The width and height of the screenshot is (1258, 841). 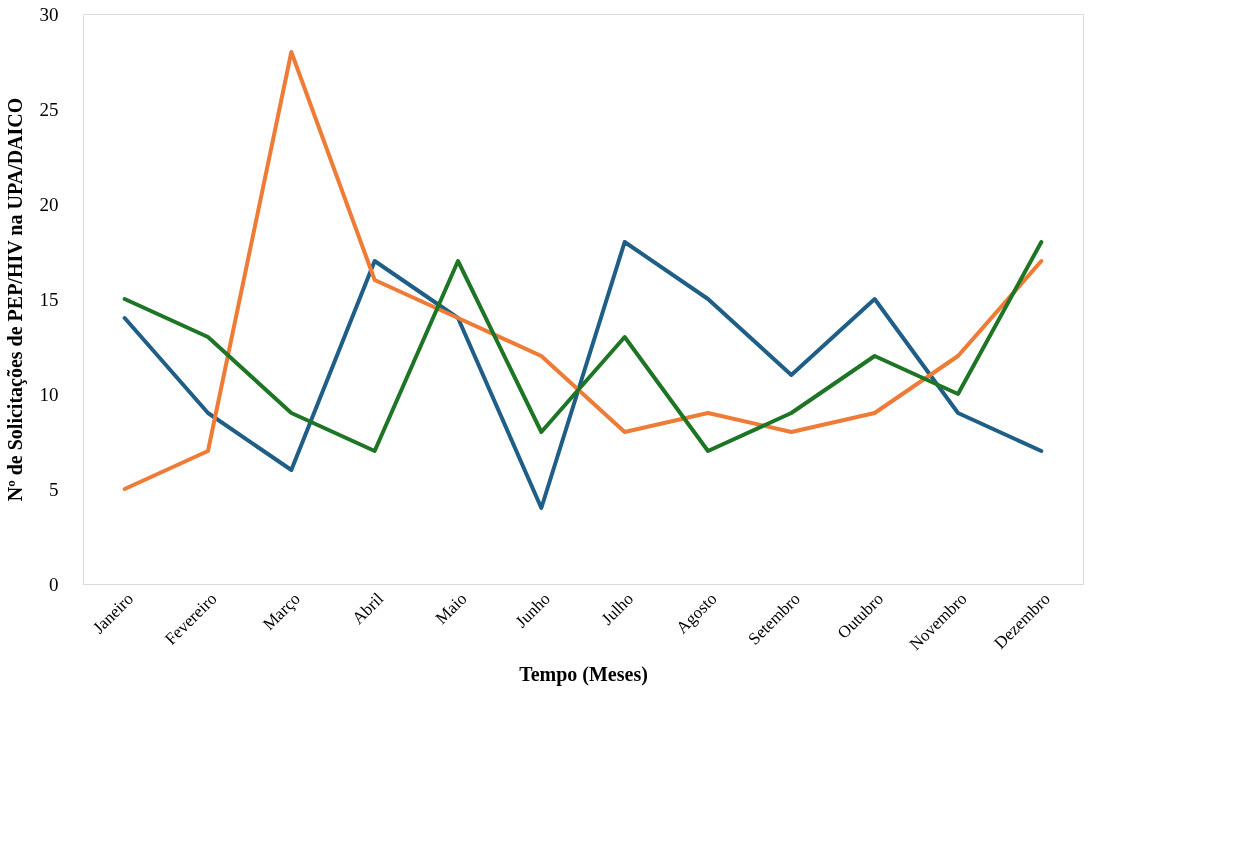 I want to click on y-tick-label: 10, so click(x=49, y=394).